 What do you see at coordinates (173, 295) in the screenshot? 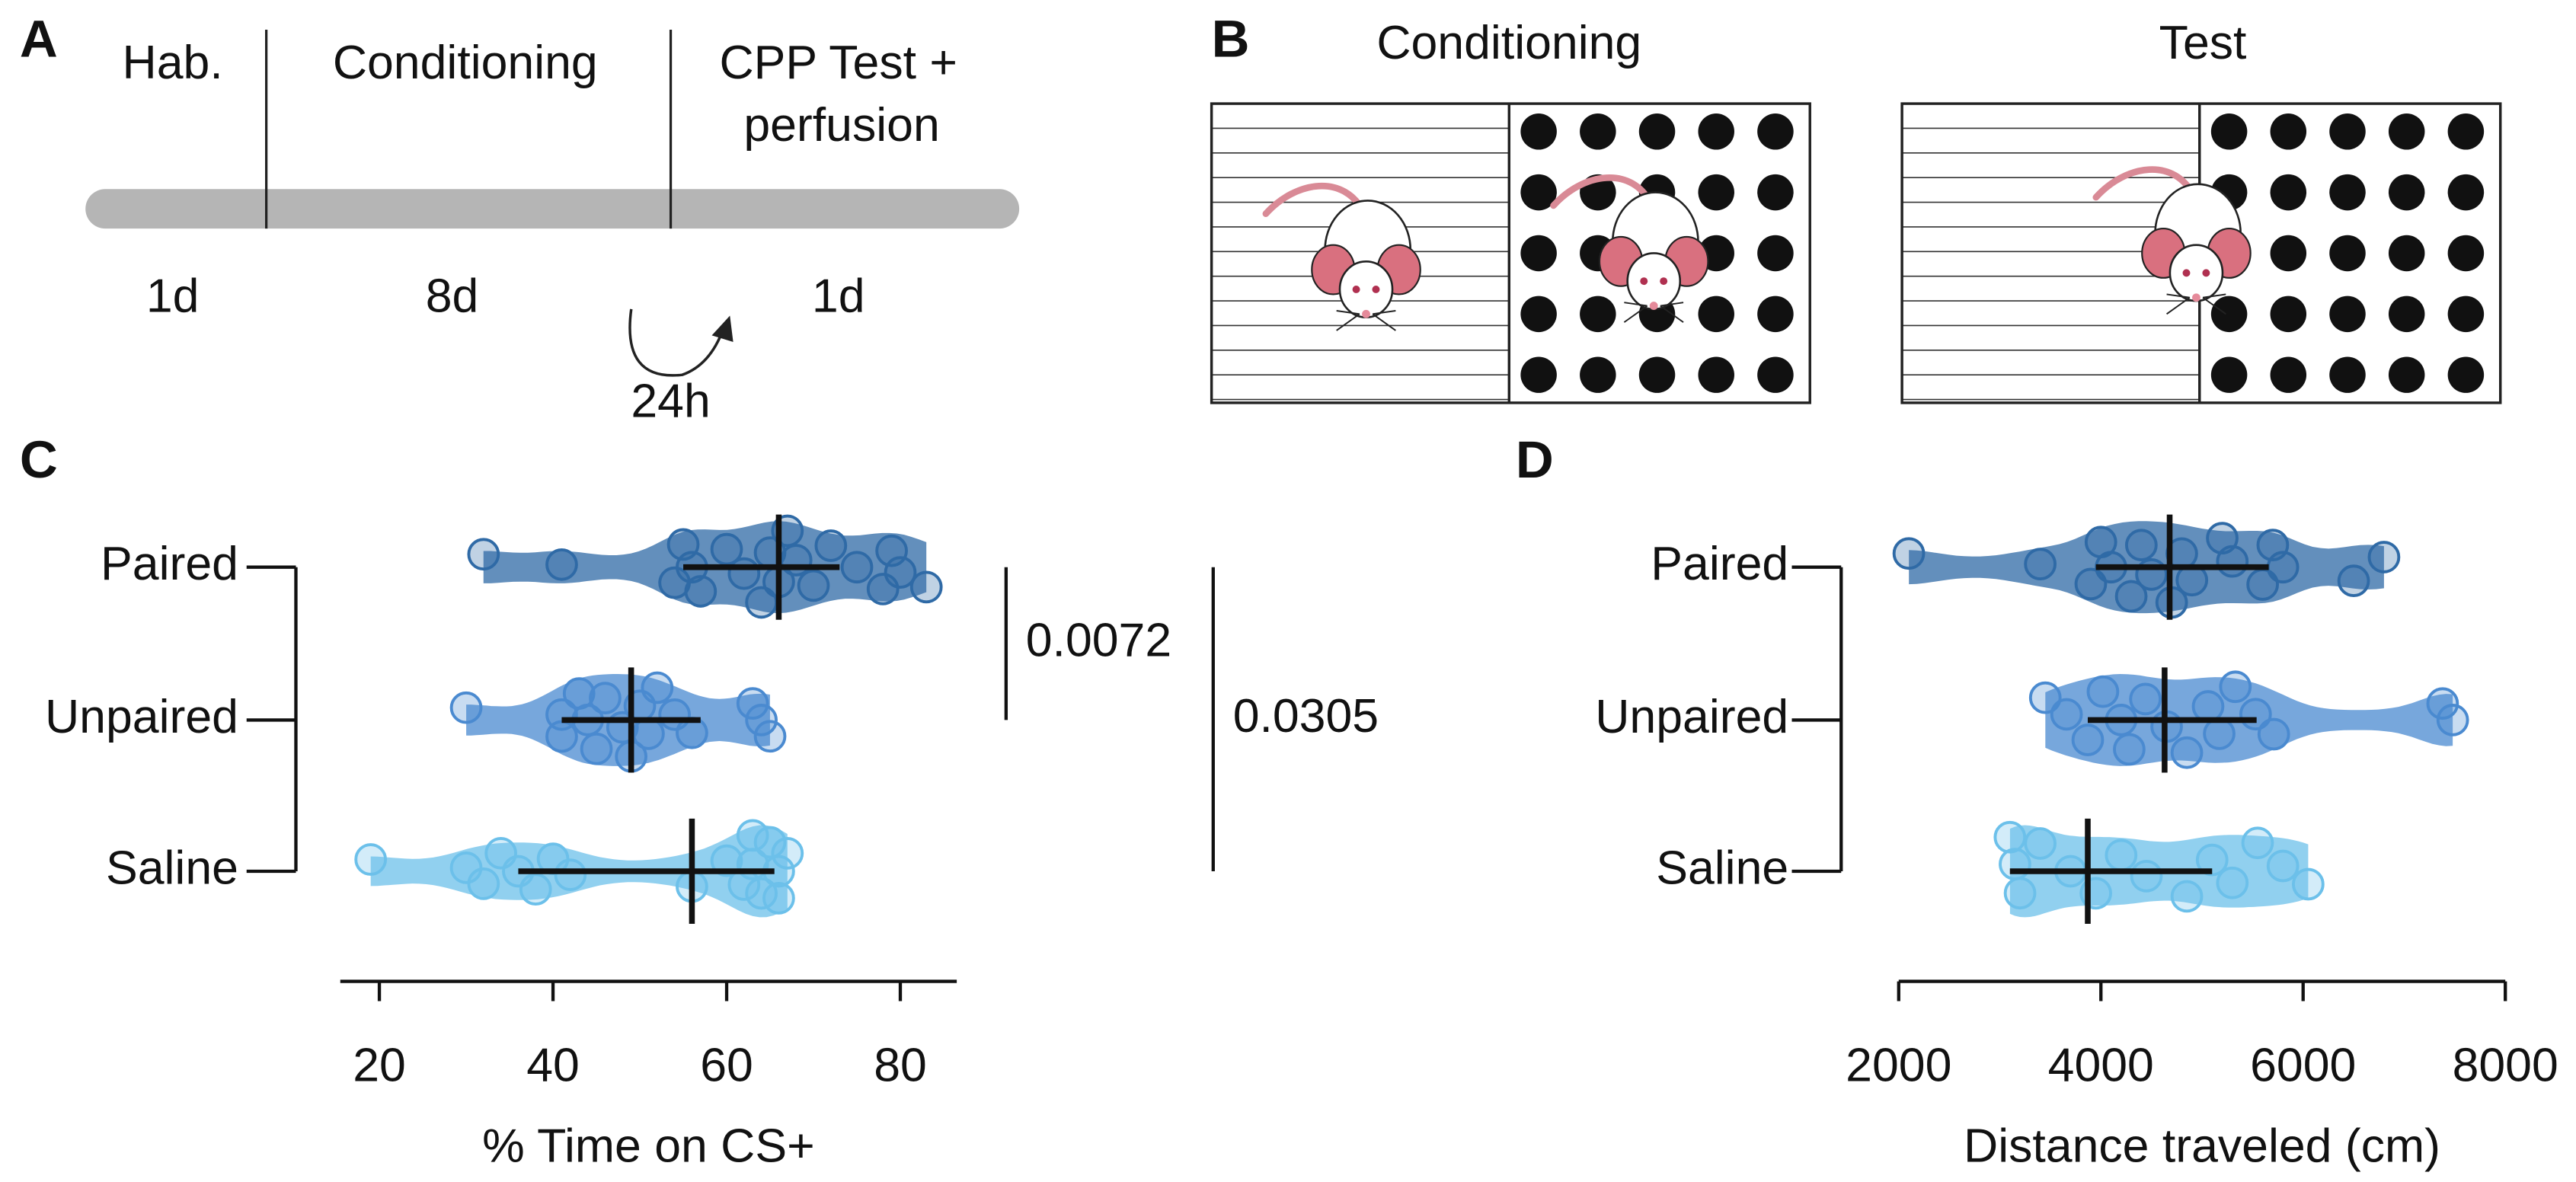
I see `phase-duration: 1d` at bounding box center [173, 295].